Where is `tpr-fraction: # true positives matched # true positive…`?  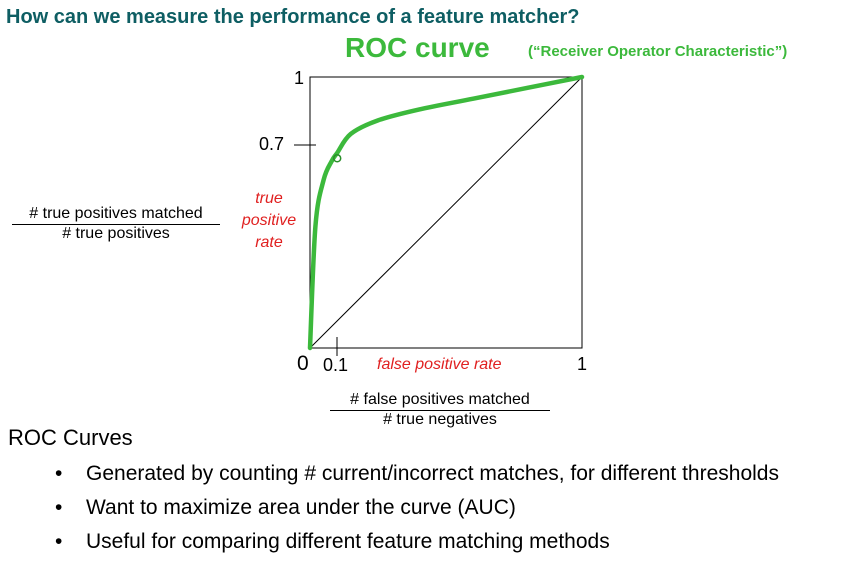
tpr-fraction: # true positives matched # true positive… is located at coordinates (116, 224).